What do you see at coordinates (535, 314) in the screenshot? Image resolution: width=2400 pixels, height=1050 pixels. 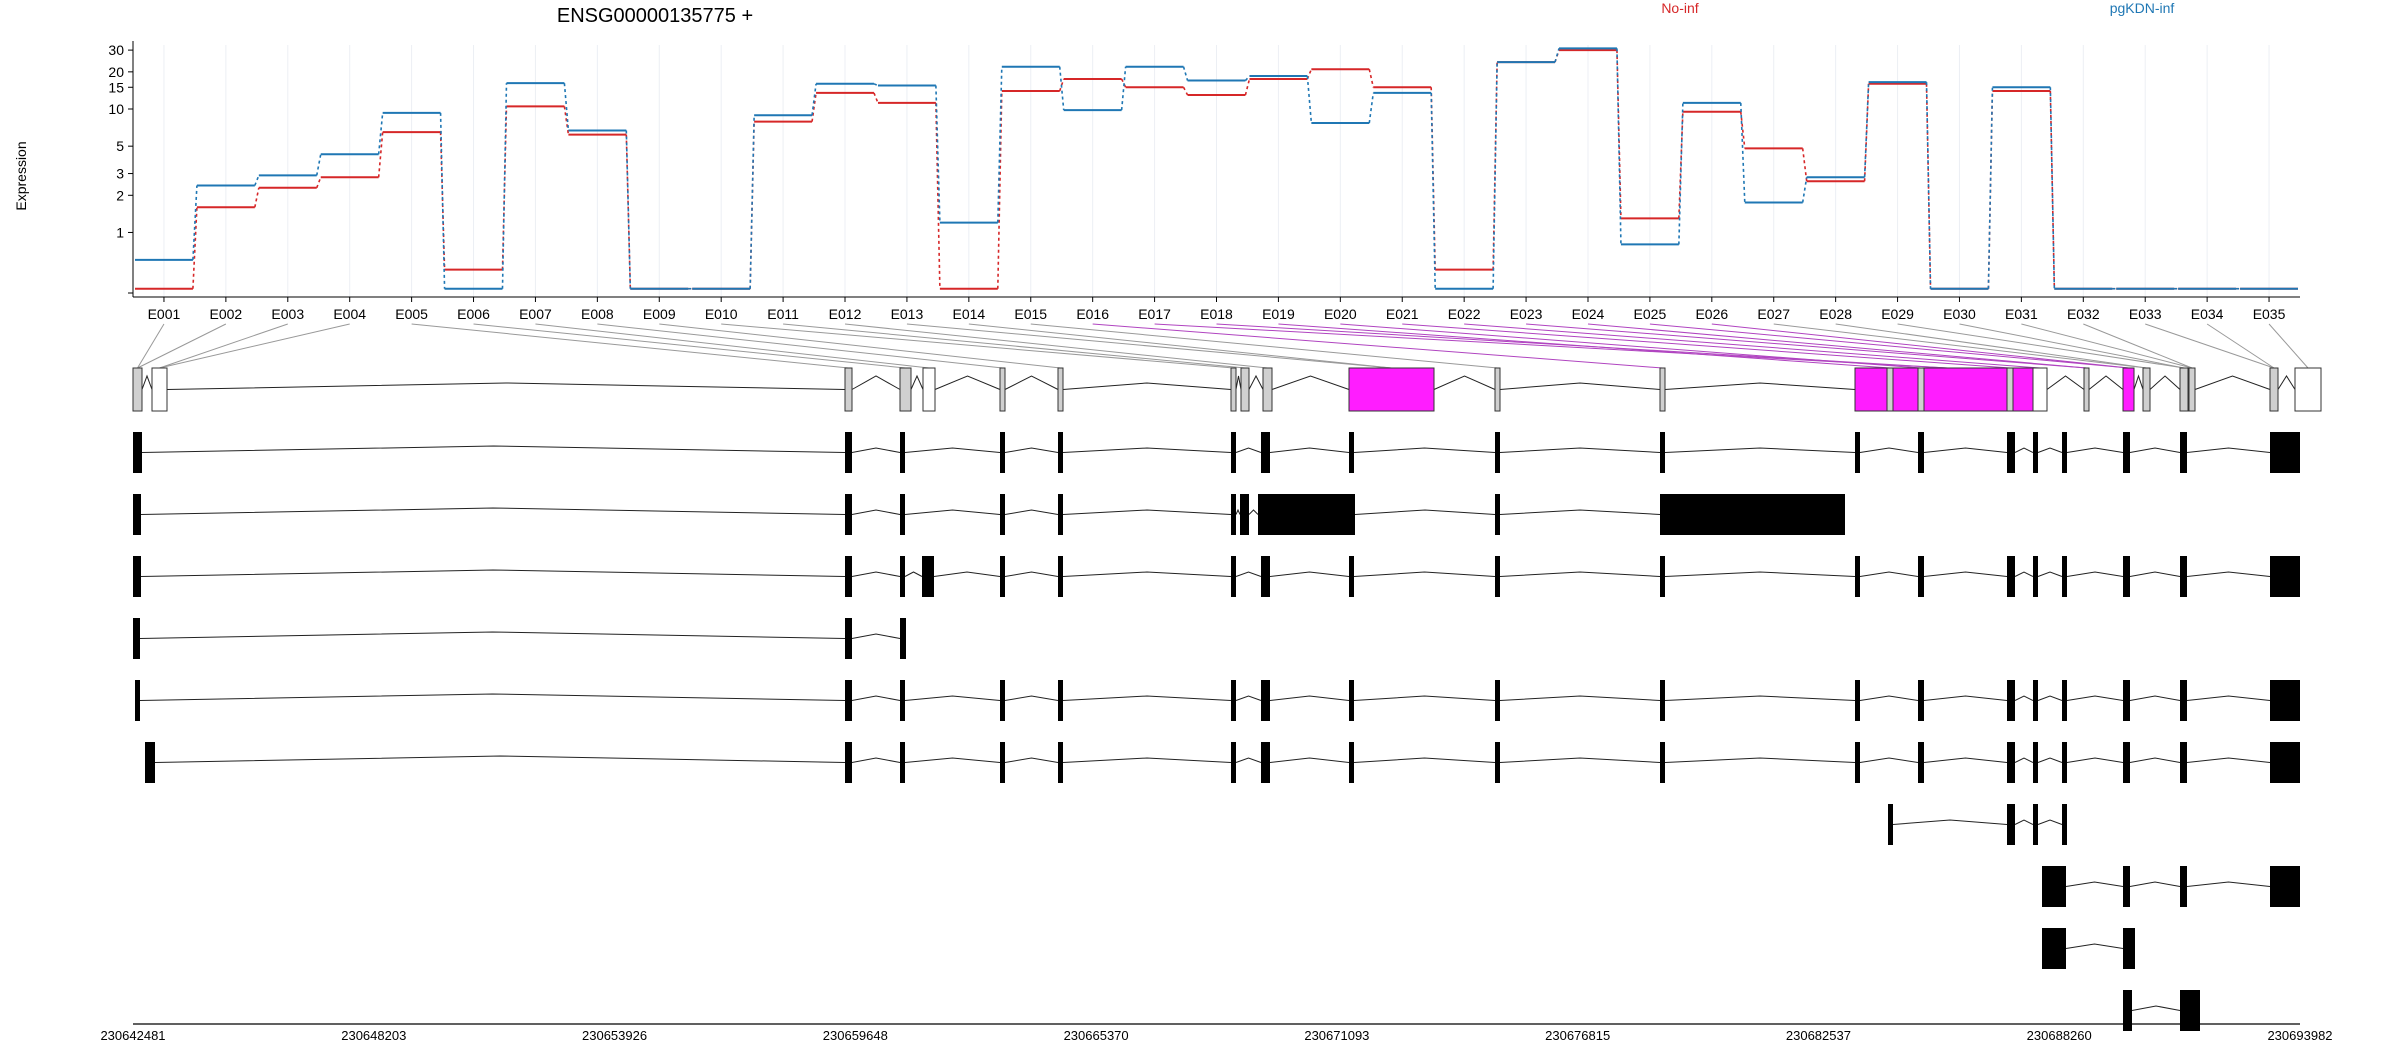 I see `x-tick-label: E007` at bounding box center [535, 314].